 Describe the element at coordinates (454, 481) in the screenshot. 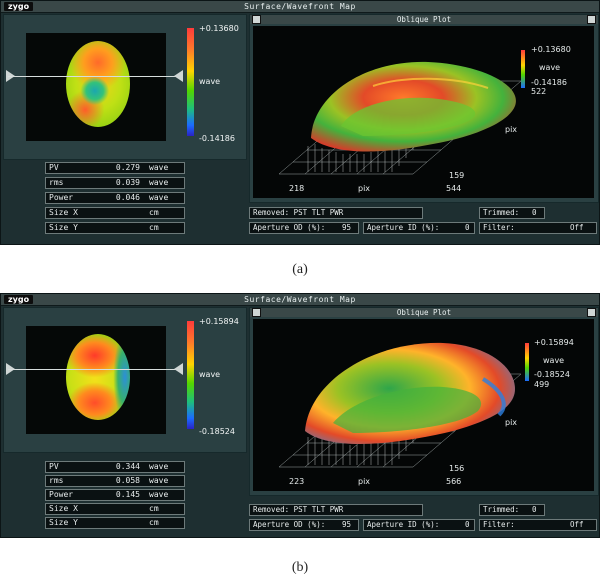

I see `oblique-x-right: 566` at that location.